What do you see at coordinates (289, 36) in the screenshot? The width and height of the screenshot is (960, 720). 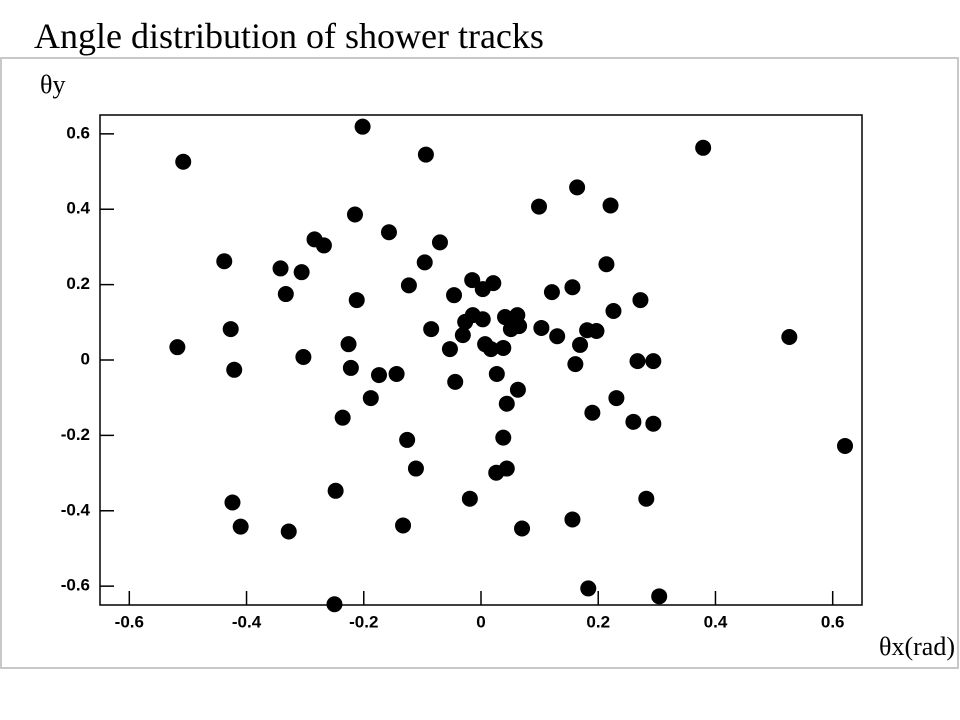 I see `chart-title: Angle distribution of shower tracks` at bounding box center [289, 36].